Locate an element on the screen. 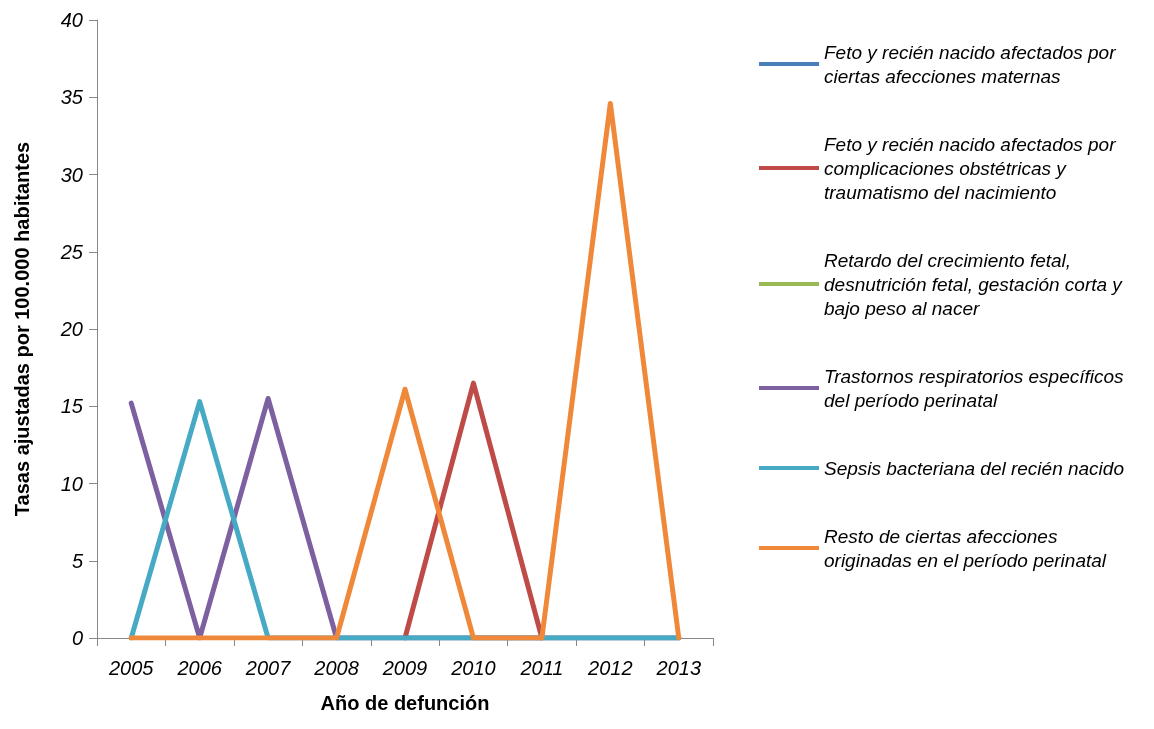 This screenshot has height=729, width=1154. x-tick-label: 2010 is located at coordinates (473, 668).